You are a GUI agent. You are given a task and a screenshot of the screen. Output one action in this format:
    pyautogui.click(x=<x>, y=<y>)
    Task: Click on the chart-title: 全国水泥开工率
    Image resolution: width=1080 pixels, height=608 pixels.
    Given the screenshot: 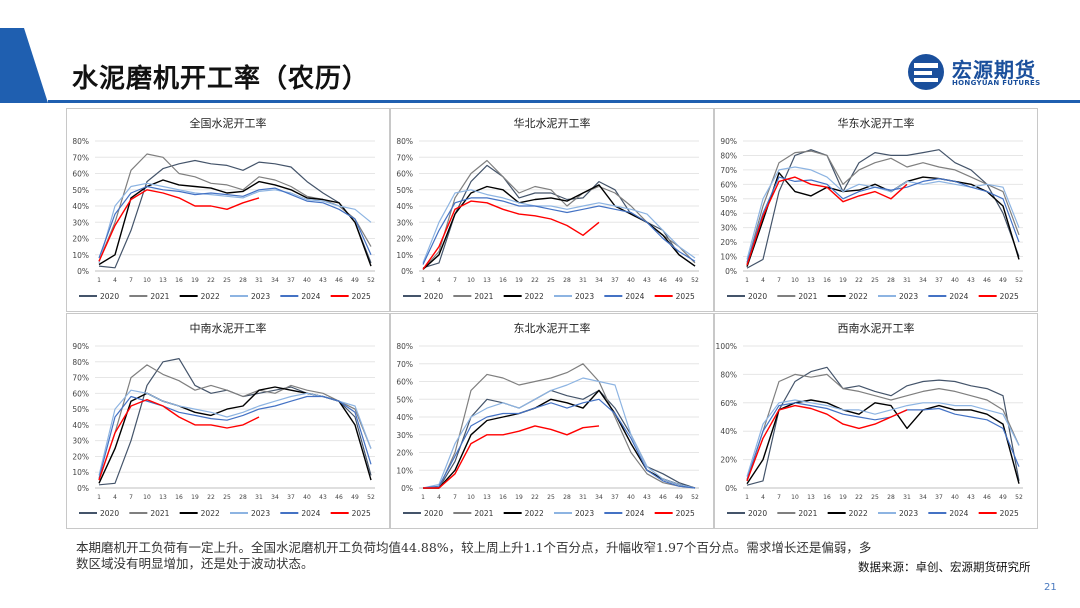 What is the action you would take?
    pyautogui.click(x=228, y=123)
    